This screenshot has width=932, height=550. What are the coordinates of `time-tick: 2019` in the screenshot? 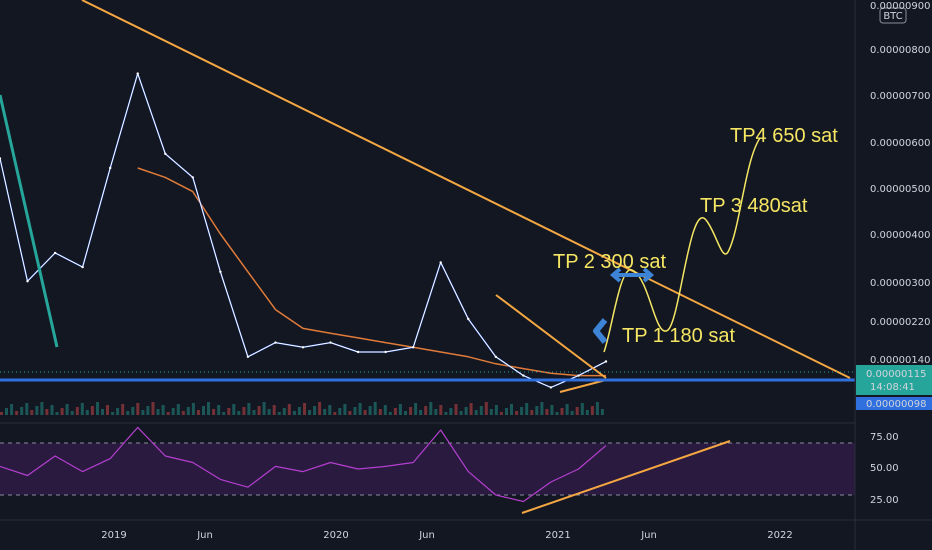 It's located at (113, 535).